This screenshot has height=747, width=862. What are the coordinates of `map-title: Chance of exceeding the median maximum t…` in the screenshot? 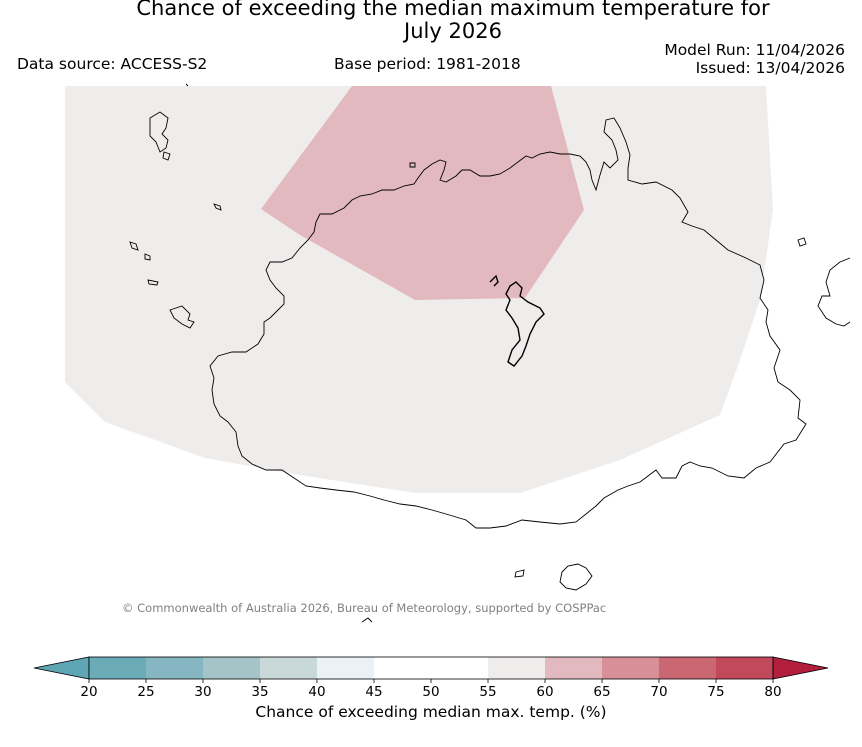 It's located at (431, 21).